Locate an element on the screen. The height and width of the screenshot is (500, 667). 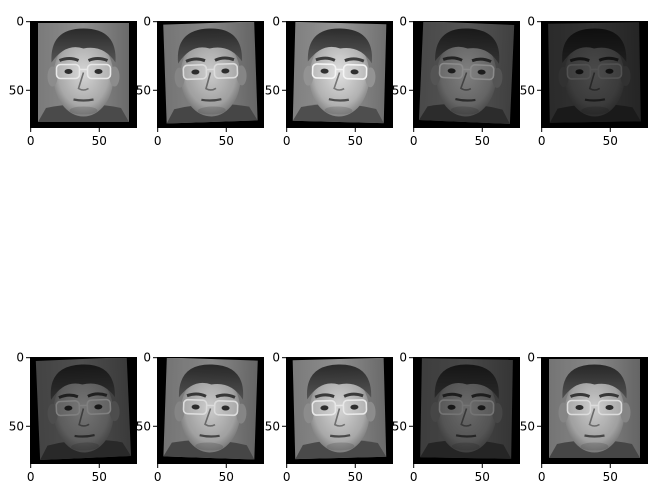
face-panel-r2-c3: 0 50 0 50 is located at coordinates (329, 417).